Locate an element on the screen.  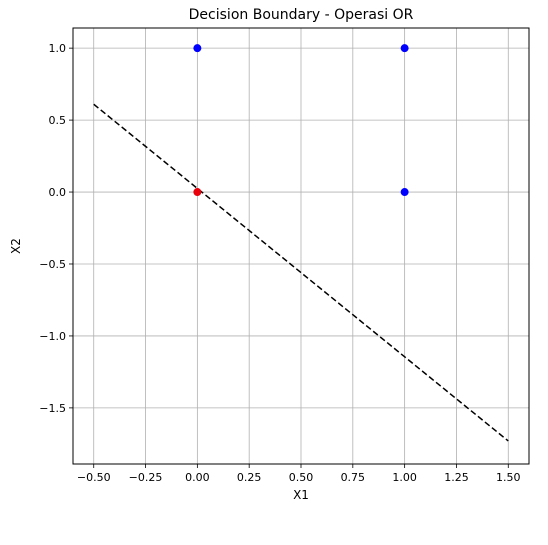
y-tick-label: −1.5 is located at coordinates (52, 408).